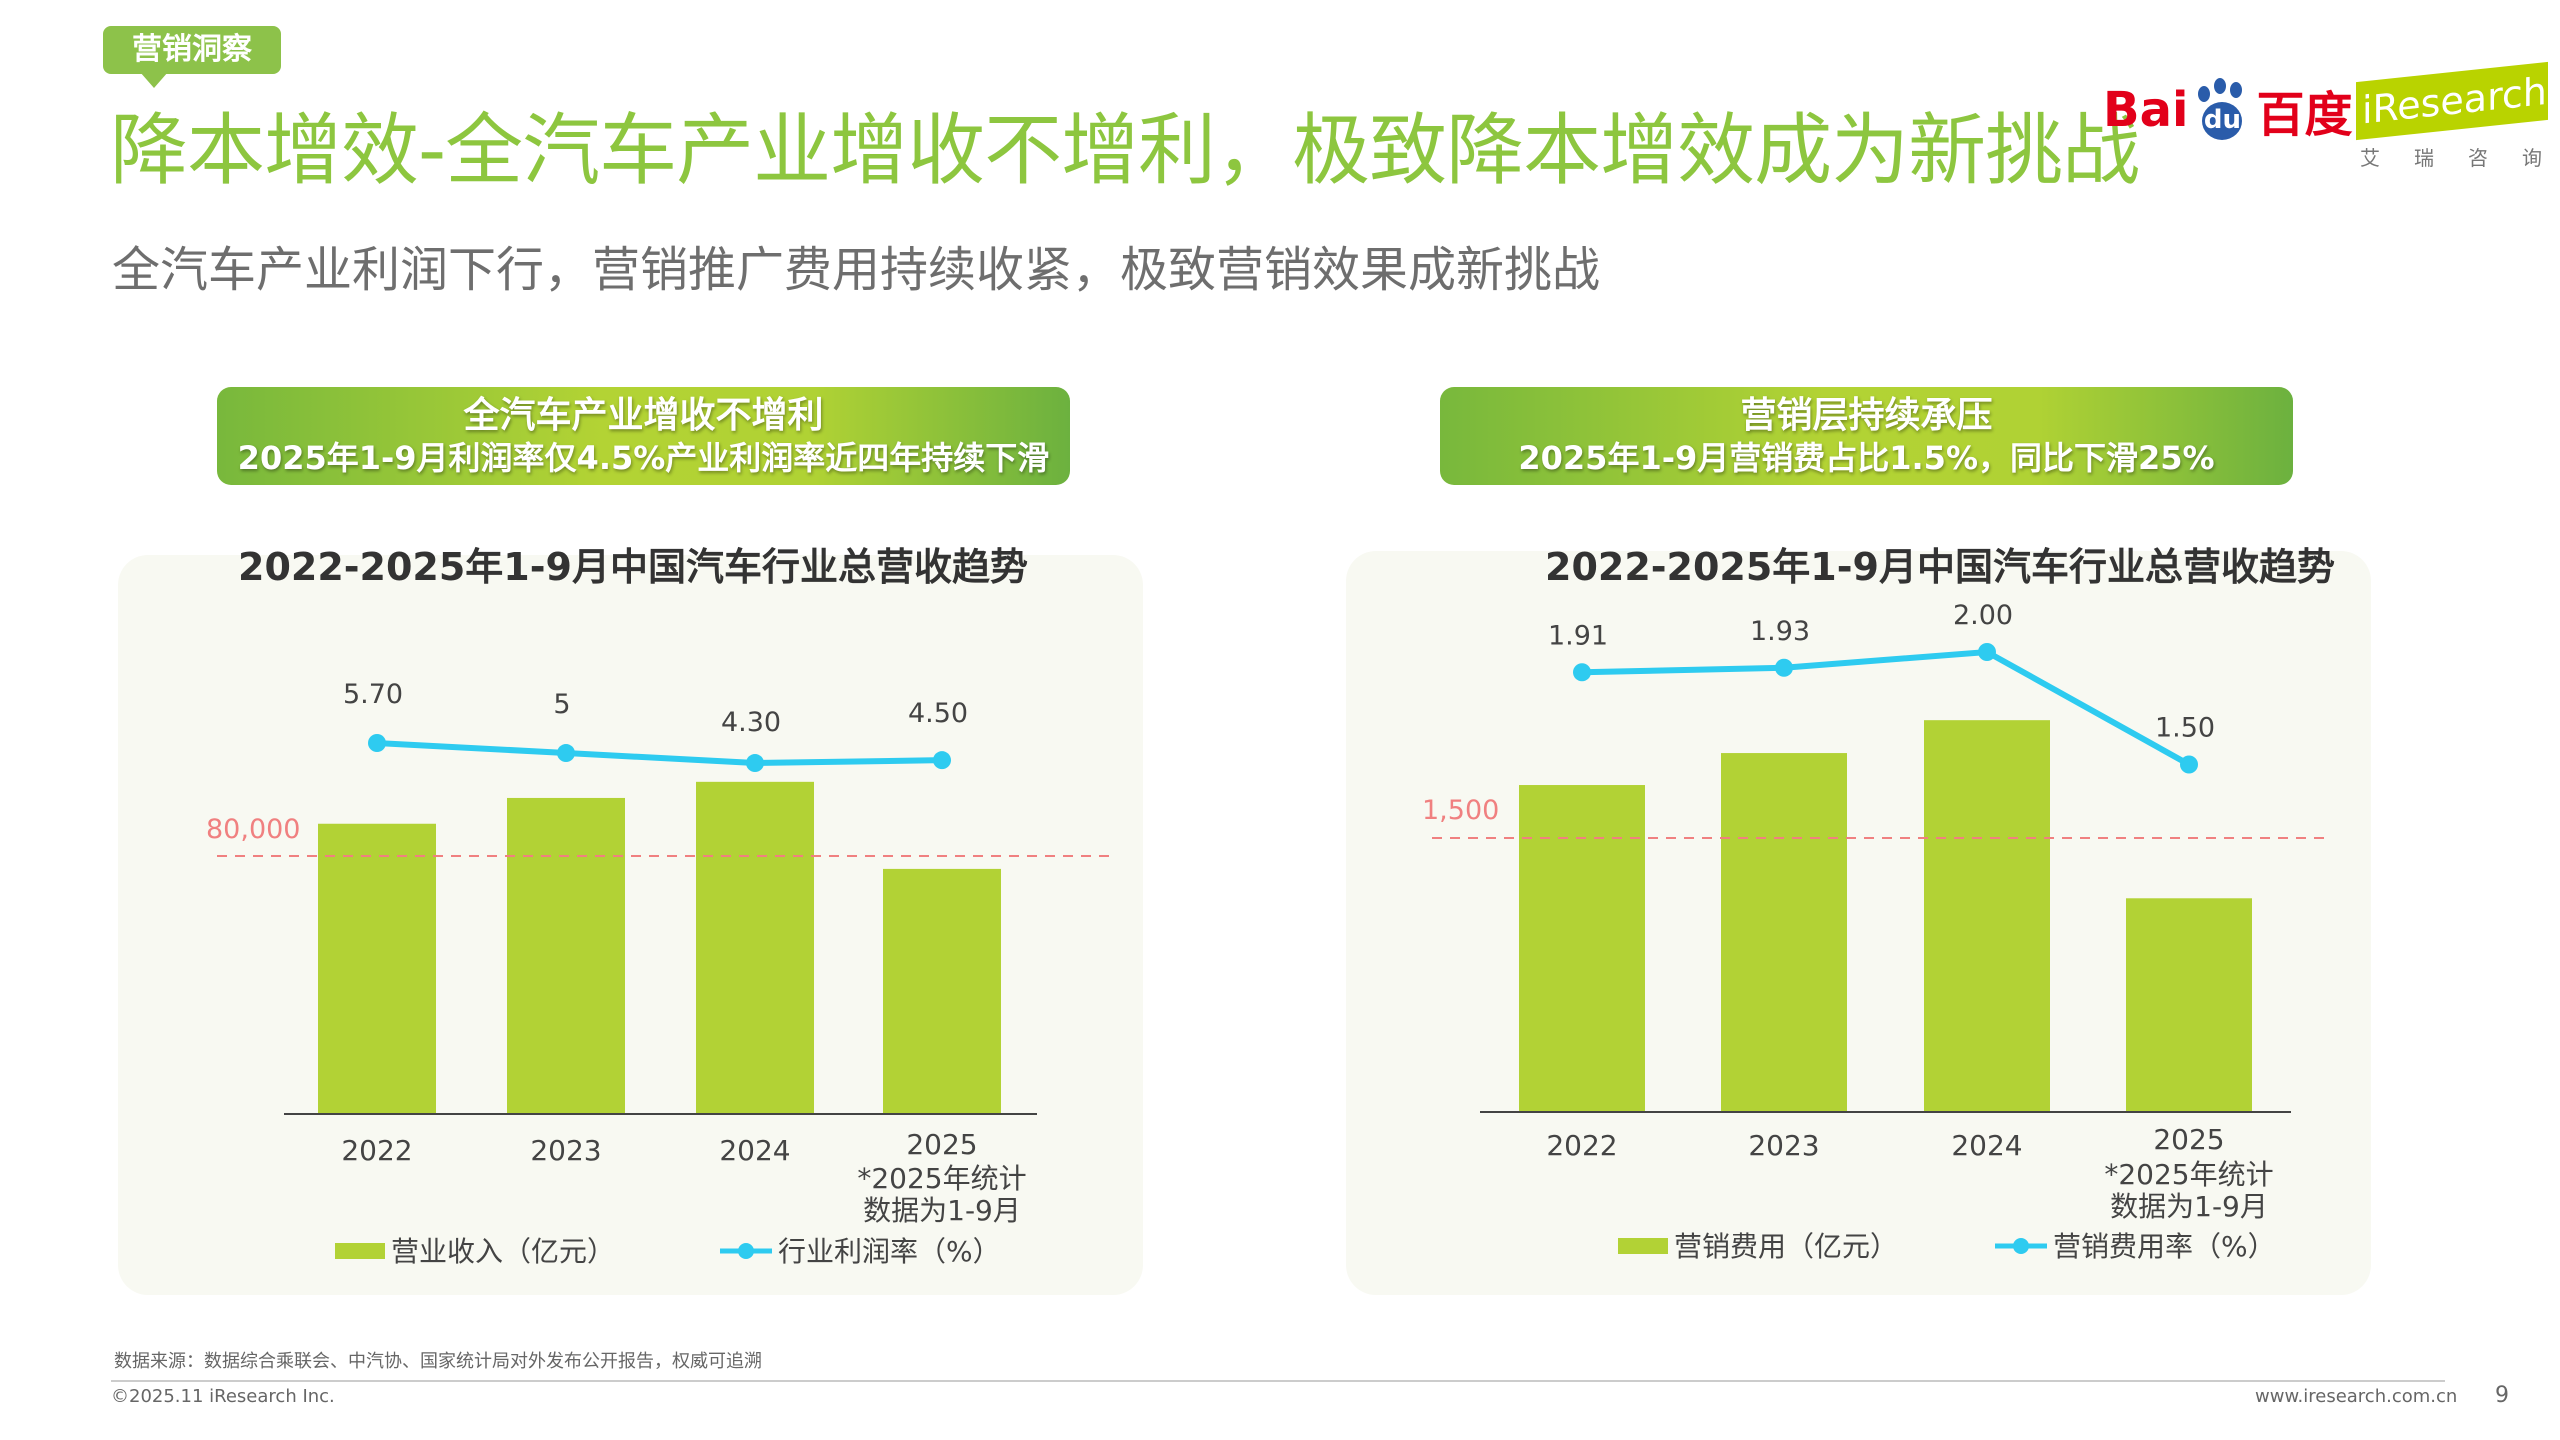  What do you see at coordinates (1460, 810) in the screenshot?
I see `reference-label: 1,500` at bounding box center [1460, 810].